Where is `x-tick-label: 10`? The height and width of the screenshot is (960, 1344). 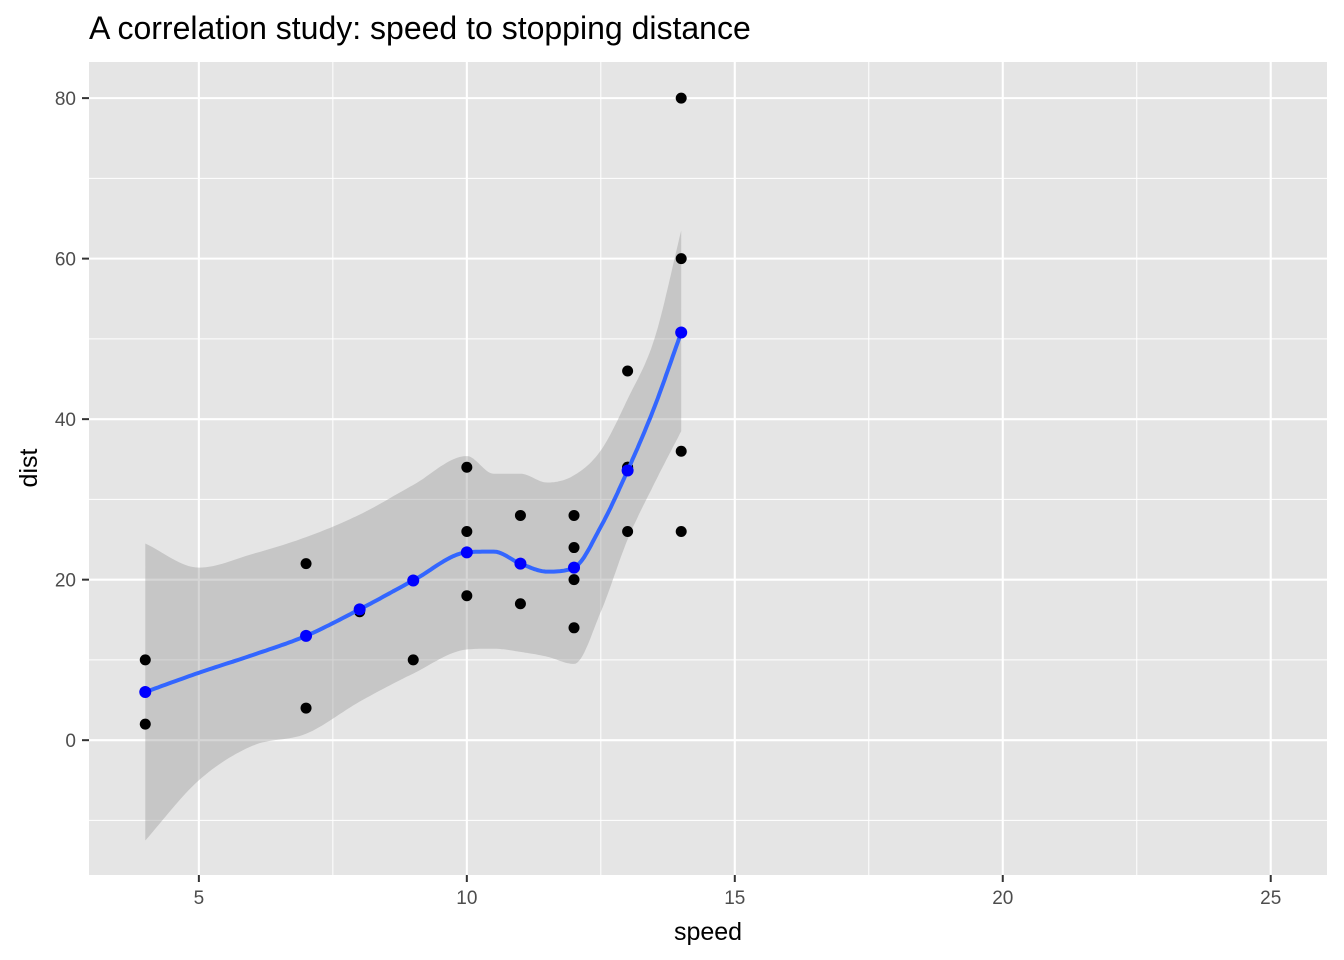 x-tick-label: 10 is located at coordinates (466, 898).